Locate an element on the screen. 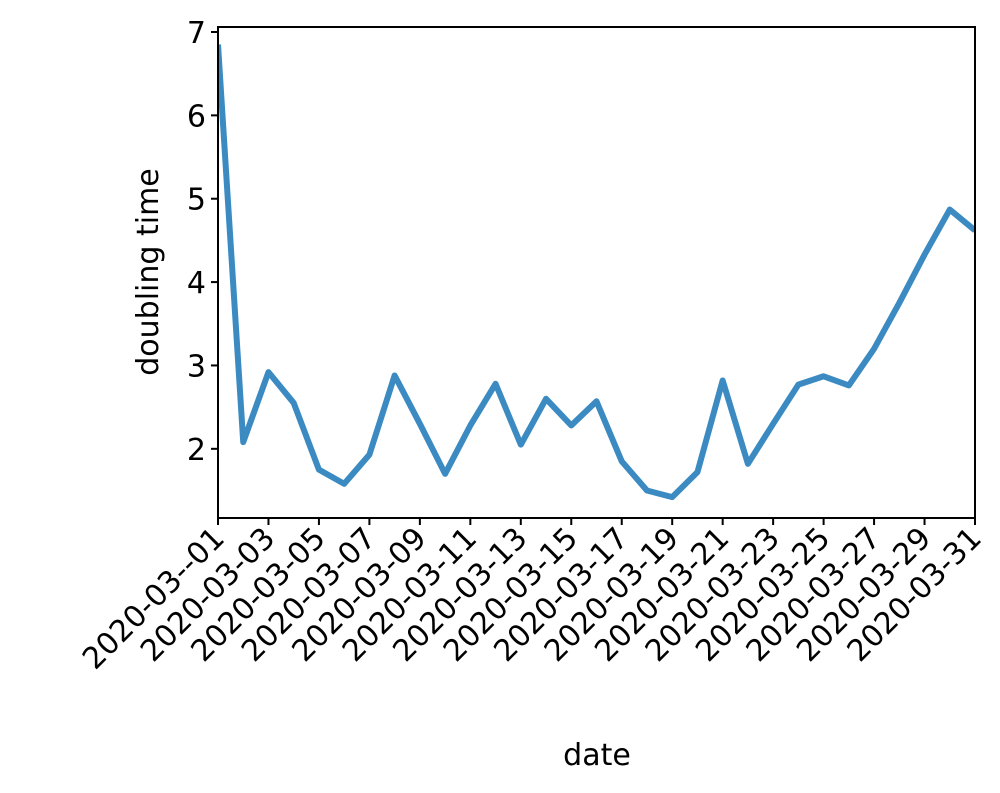 This screenshot has width=1000, height=793. y-tick-label: 7 is located at coordinates (196, 33).